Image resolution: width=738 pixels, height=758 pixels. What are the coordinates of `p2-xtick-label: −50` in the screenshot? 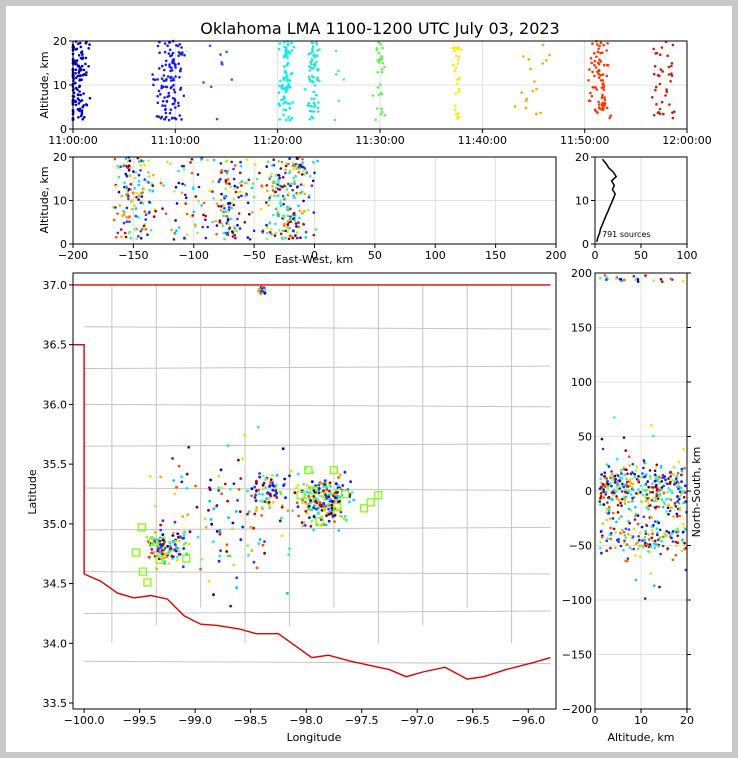 It's located at (254, 255).